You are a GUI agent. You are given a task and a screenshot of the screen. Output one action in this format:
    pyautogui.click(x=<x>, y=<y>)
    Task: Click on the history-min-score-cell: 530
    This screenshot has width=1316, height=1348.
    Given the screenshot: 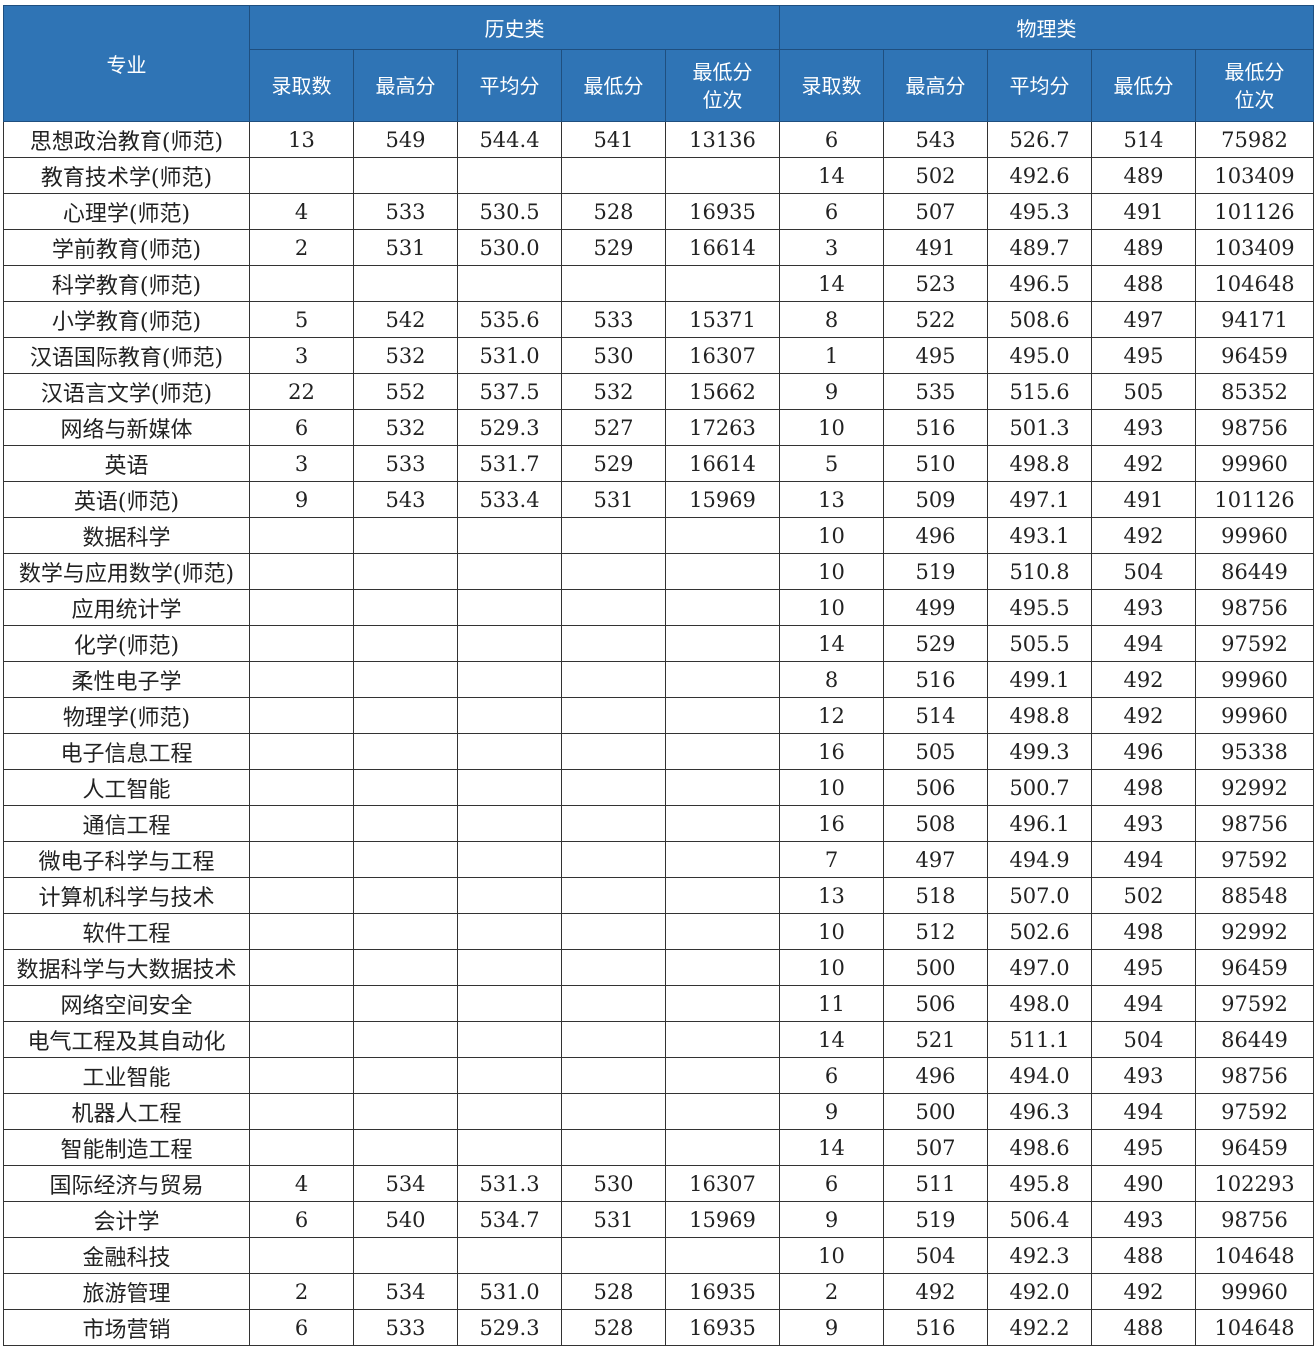 What is the action you would take?
    pyautogui.click(x=613, y=1183)
    